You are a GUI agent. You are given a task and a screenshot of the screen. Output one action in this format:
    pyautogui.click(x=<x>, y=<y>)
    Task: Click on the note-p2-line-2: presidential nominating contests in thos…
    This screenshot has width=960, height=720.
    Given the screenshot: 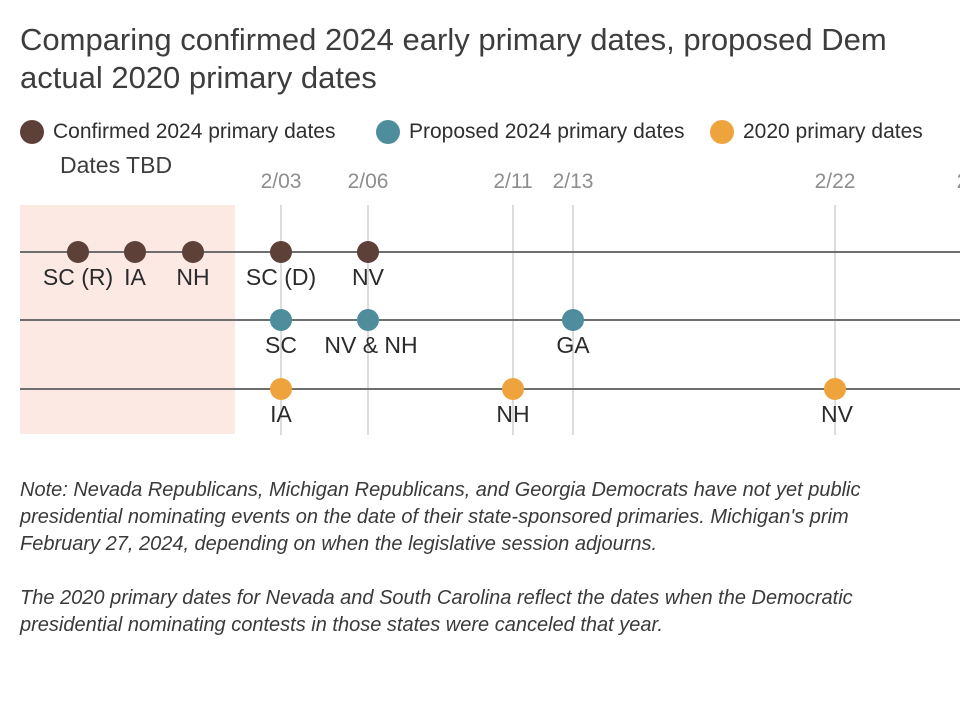 What is the action you would take?
    pyautogui.click(x=341, y=625)
    